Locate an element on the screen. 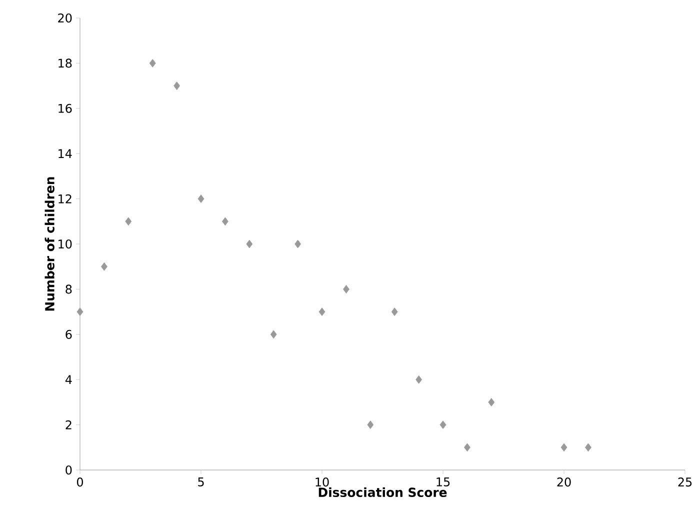 This screenshot has height=532, width=699. x-axis-title: Dissociation Score is located at coordinates (382, 492).